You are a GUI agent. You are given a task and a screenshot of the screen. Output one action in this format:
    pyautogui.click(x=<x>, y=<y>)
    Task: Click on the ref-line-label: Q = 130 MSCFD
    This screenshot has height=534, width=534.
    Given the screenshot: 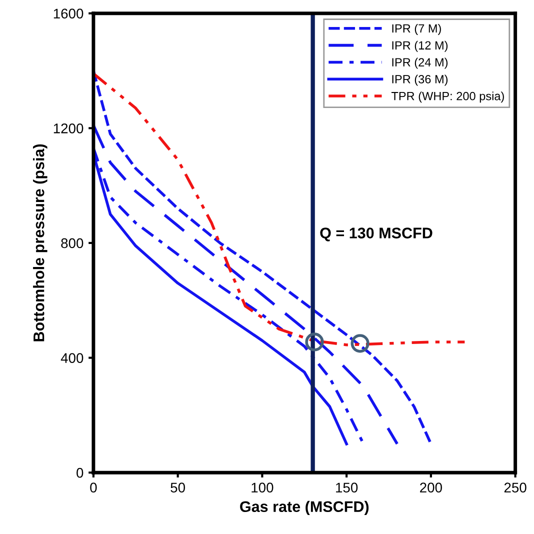 What is the action you would take?
    pyautogui.click(x=376, y=235)
    